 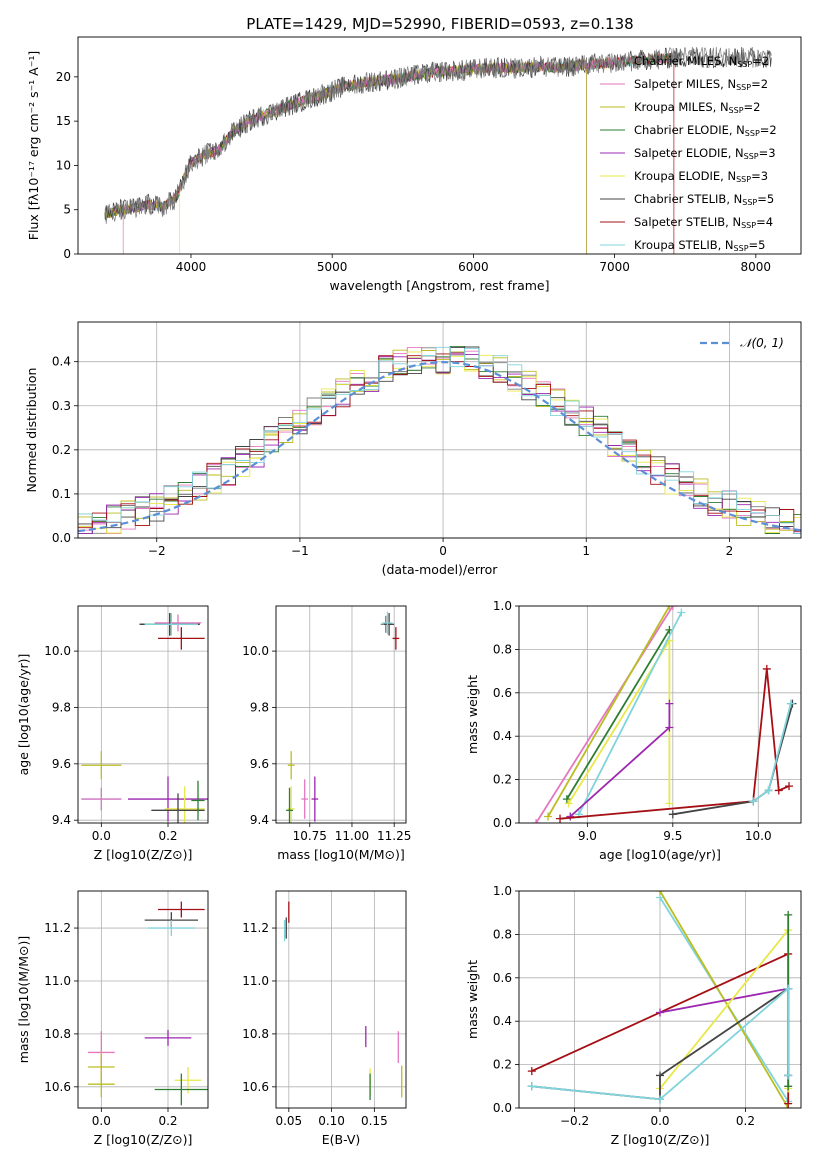 I want to click on y-tick-label: 10, so click(x=63, y=165).